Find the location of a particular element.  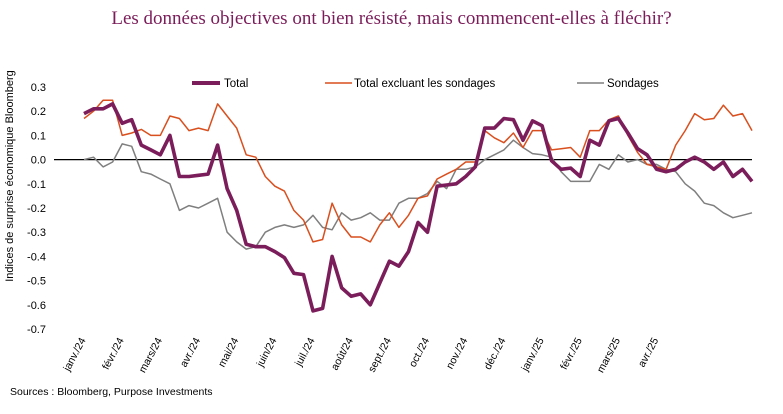

x-tick-label: mai/24 is located at coordinates (228, 353).